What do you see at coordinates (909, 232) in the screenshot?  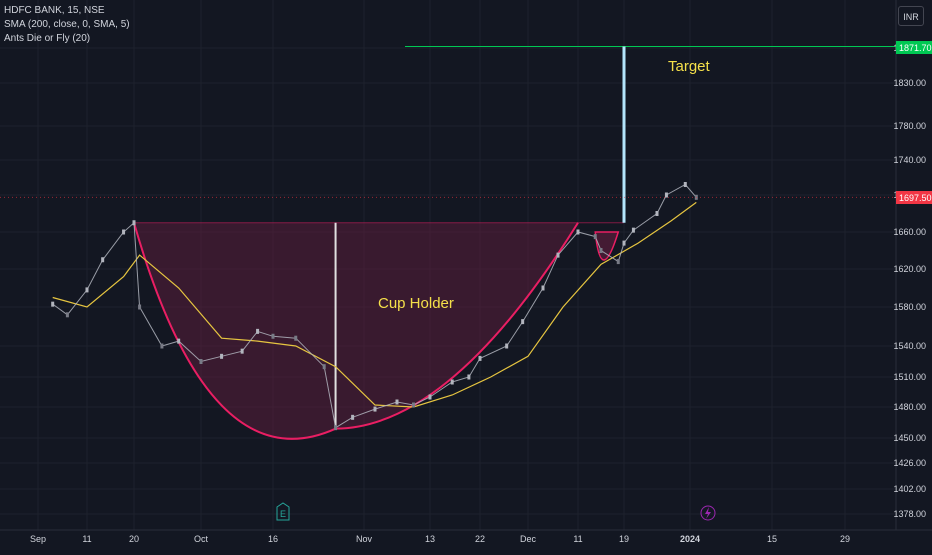 I see `price-tick-label: 1660.00` at bounding box center [909, 232].